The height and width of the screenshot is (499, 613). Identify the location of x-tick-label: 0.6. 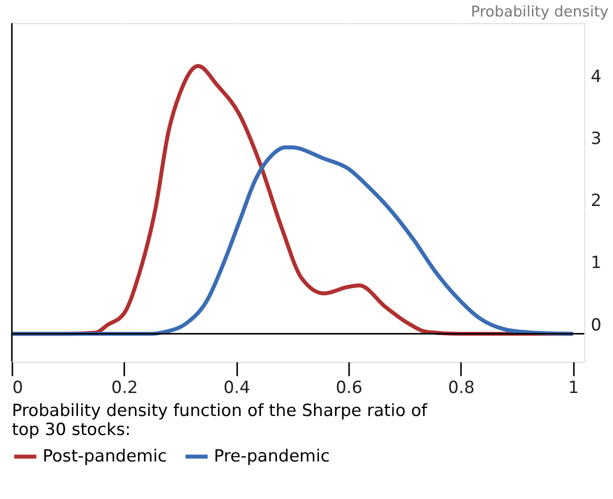
(349, 386).